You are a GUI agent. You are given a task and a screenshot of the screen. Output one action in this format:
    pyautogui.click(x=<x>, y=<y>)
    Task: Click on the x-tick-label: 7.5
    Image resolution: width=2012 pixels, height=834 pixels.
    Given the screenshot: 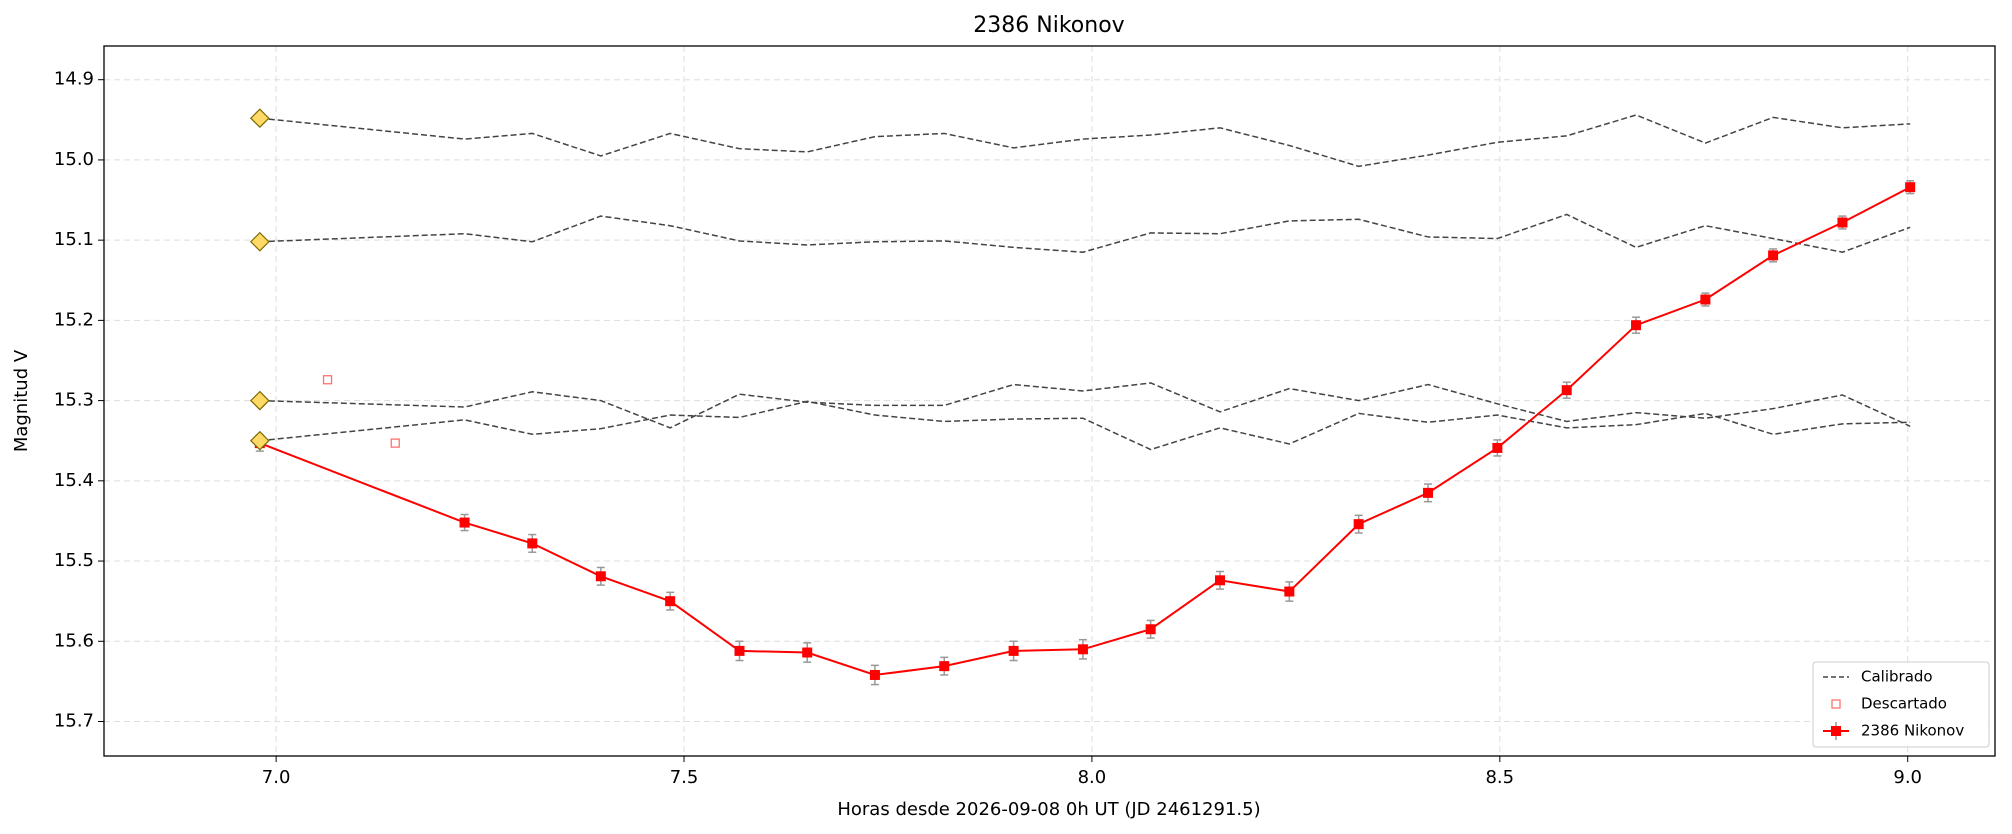 What is the action you would take?
    pyautogui.click(x=684, y=777)
    